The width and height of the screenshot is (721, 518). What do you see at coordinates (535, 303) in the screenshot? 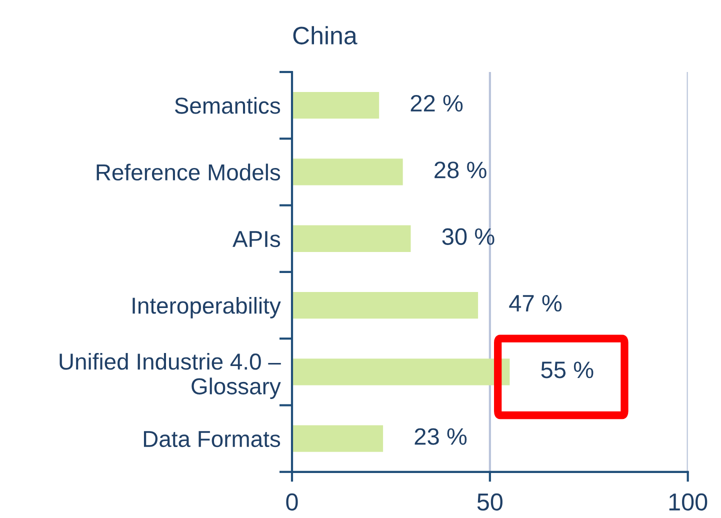
I see `data-label: 47 %` at bounding box center [535, 303].